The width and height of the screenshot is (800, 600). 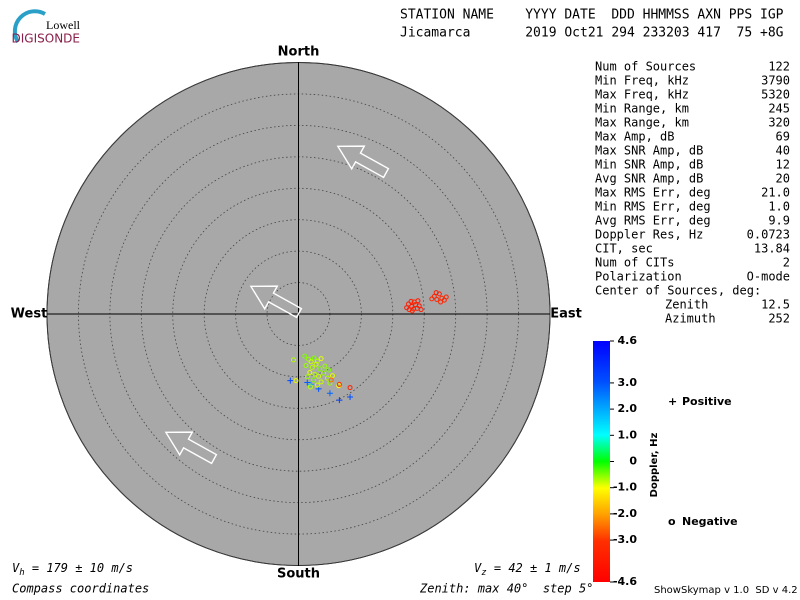 What do you see at coordinates (625, 539) in the screenshot?
I see `colorbar-tick-label: -3.0` at bounding box center [625, 539].